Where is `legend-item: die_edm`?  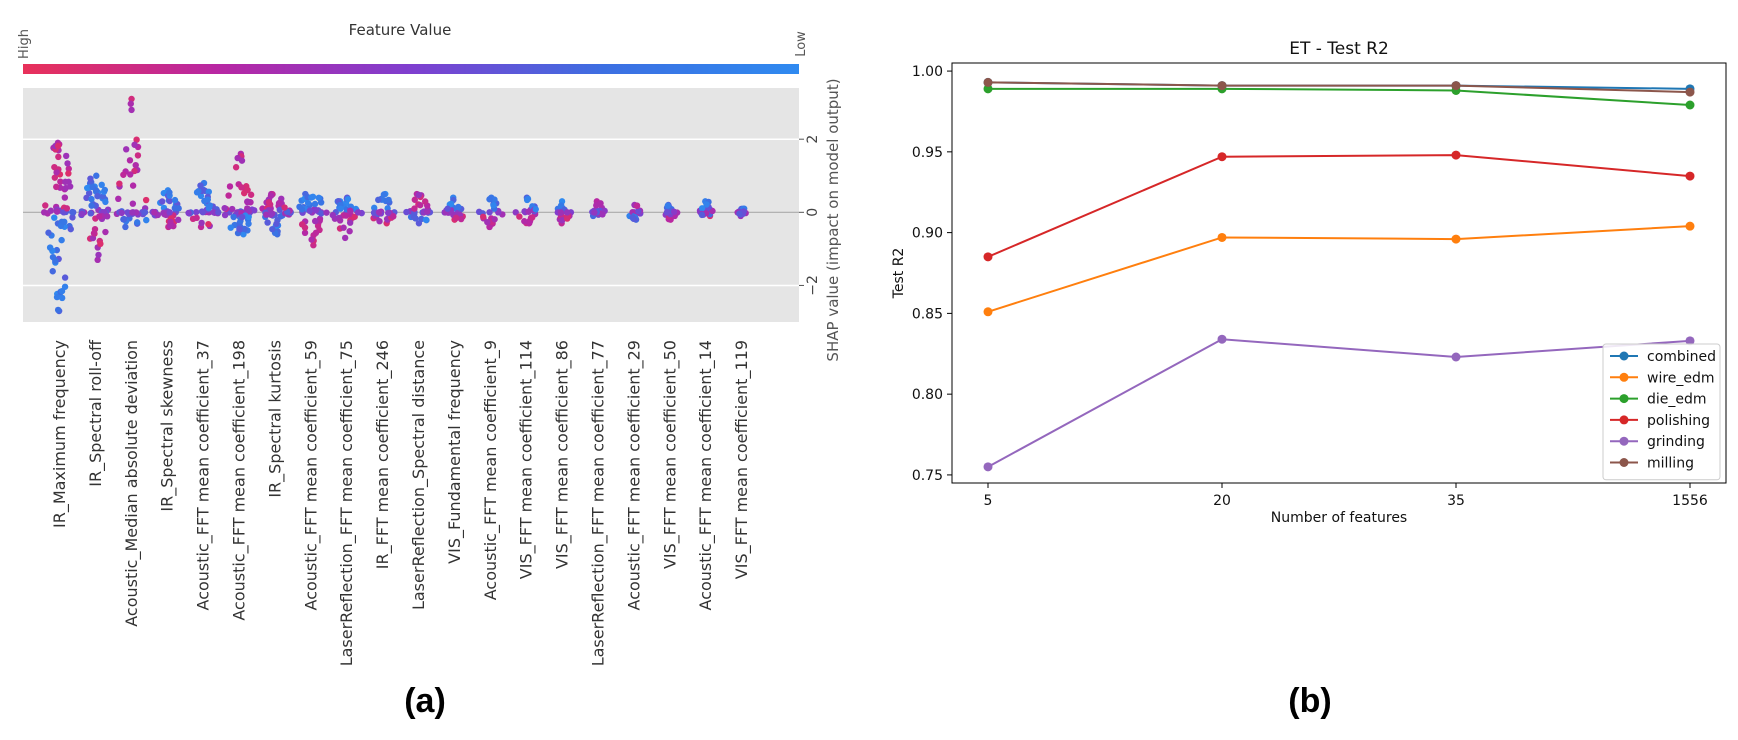 legend-item: die_edm is located at coordinates (1658, 400).